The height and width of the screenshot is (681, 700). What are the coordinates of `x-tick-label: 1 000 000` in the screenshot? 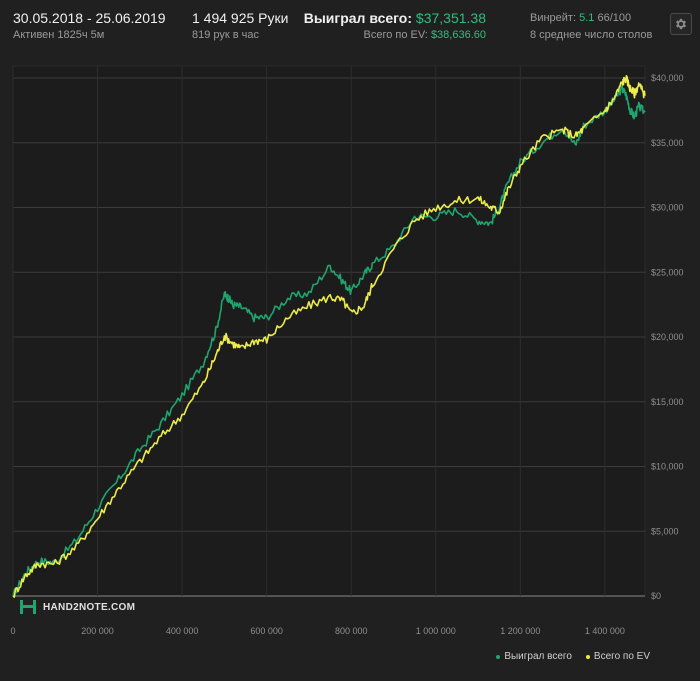 It's located at (436, 631).